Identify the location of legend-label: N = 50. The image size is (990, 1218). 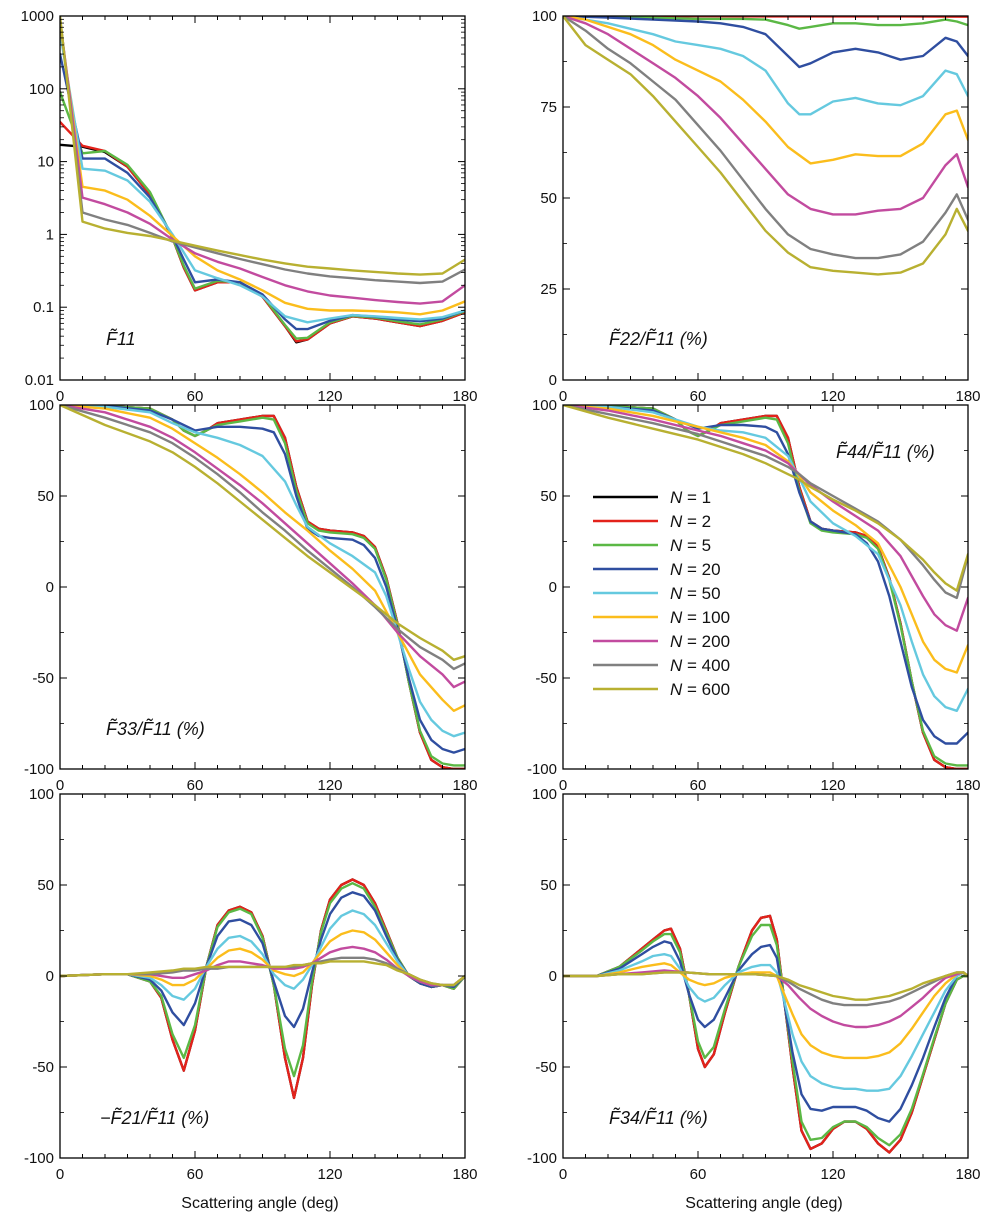
(695, 593).